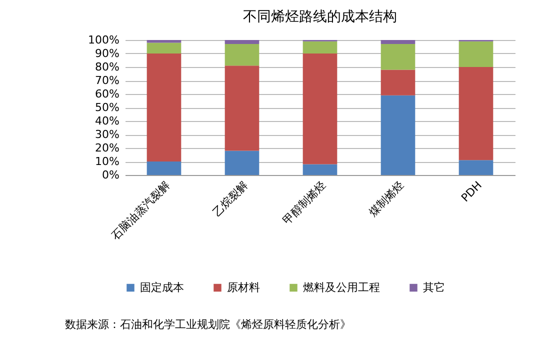  Describe the element at coordinates (208, 324) in the screenshot. I see `source-note: 数据来源：石油和化学工业规划院《烯烃原料轻质化分析》` at that location.